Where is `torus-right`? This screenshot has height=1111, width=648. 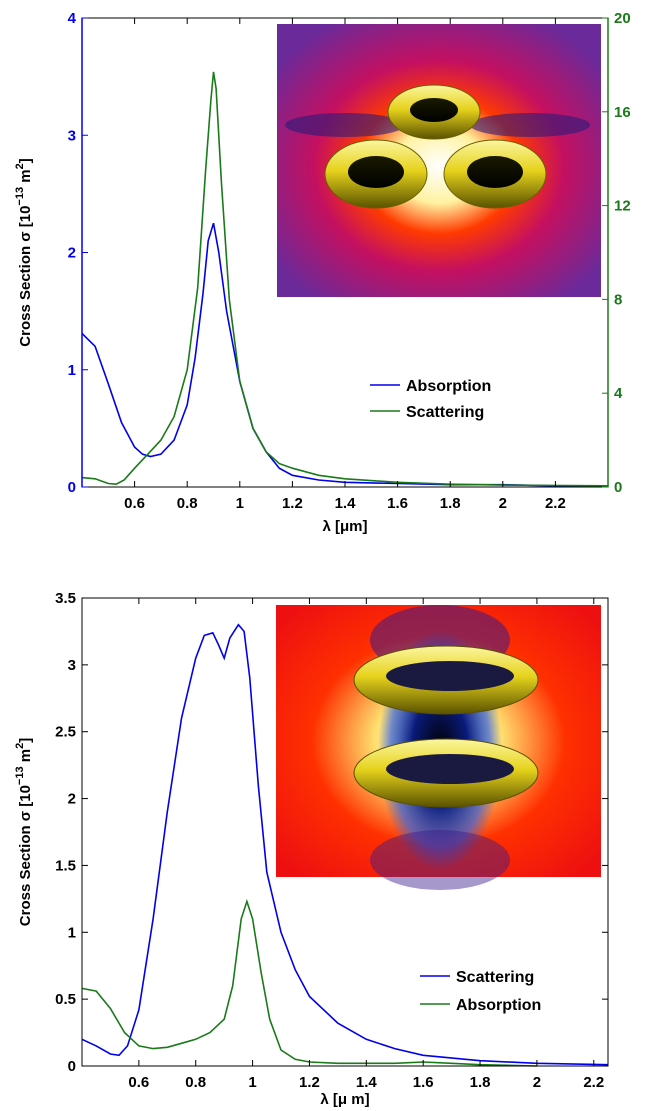
torus-right is located at coordinates (495, 174).